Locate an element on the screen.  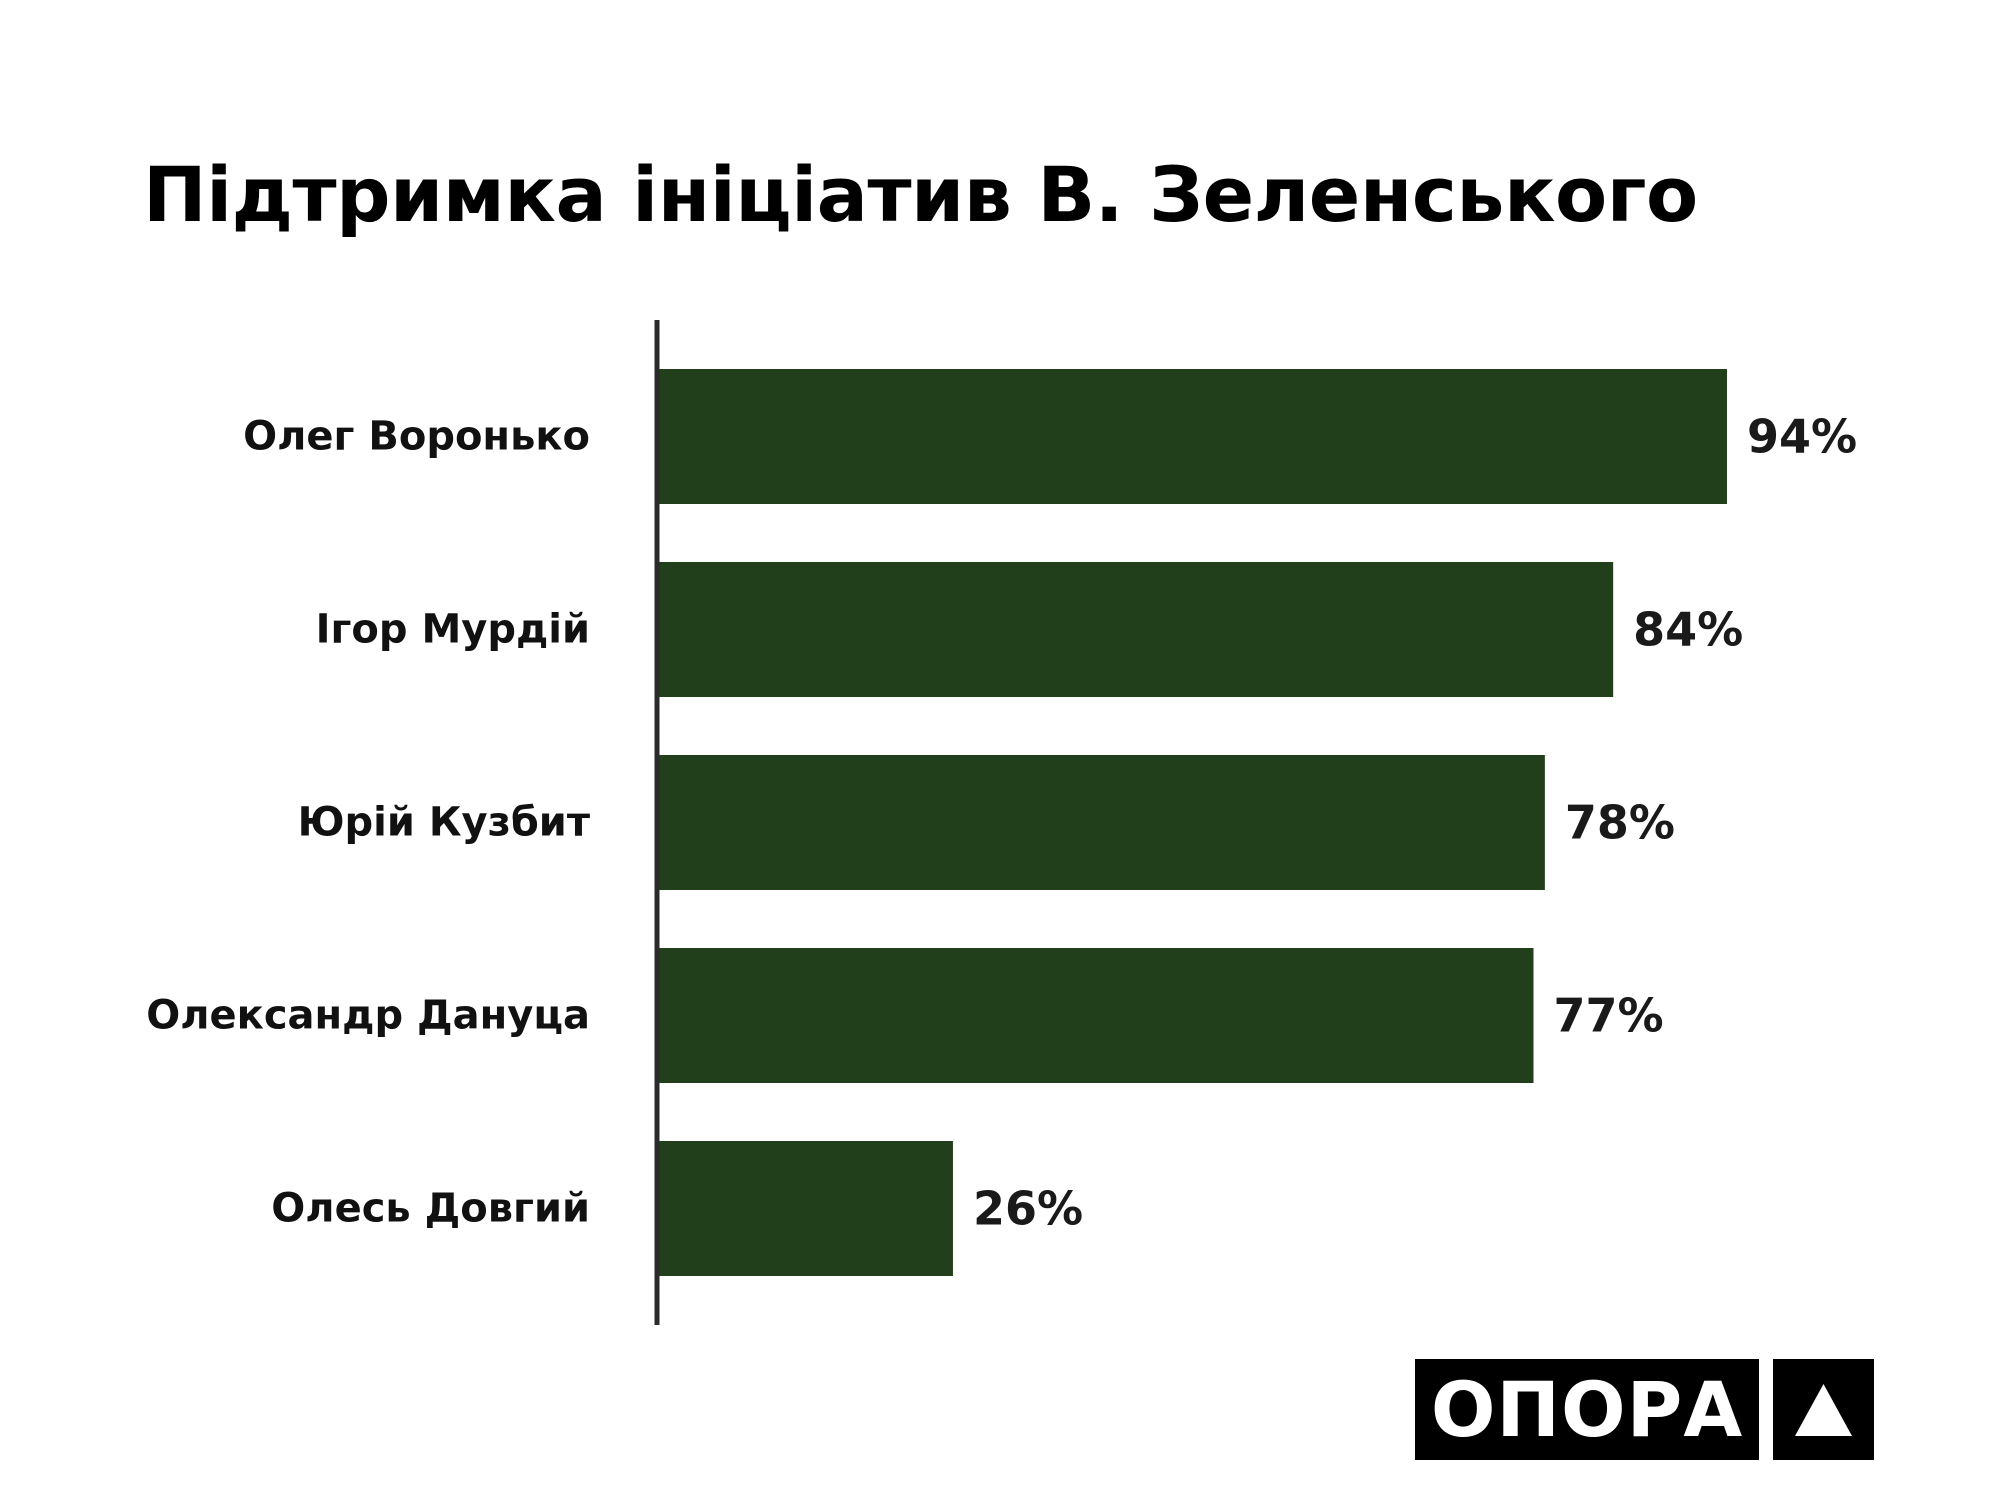
category-label-5: Олесь Довгий is located at coordinates (430, 1209).